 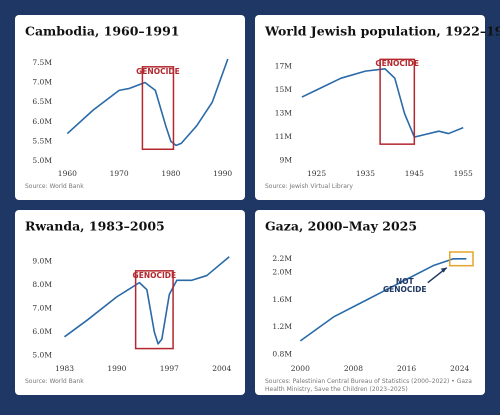 I want to click on highlight-label: NOT GENOCIDE, so click(x=404, y=285).